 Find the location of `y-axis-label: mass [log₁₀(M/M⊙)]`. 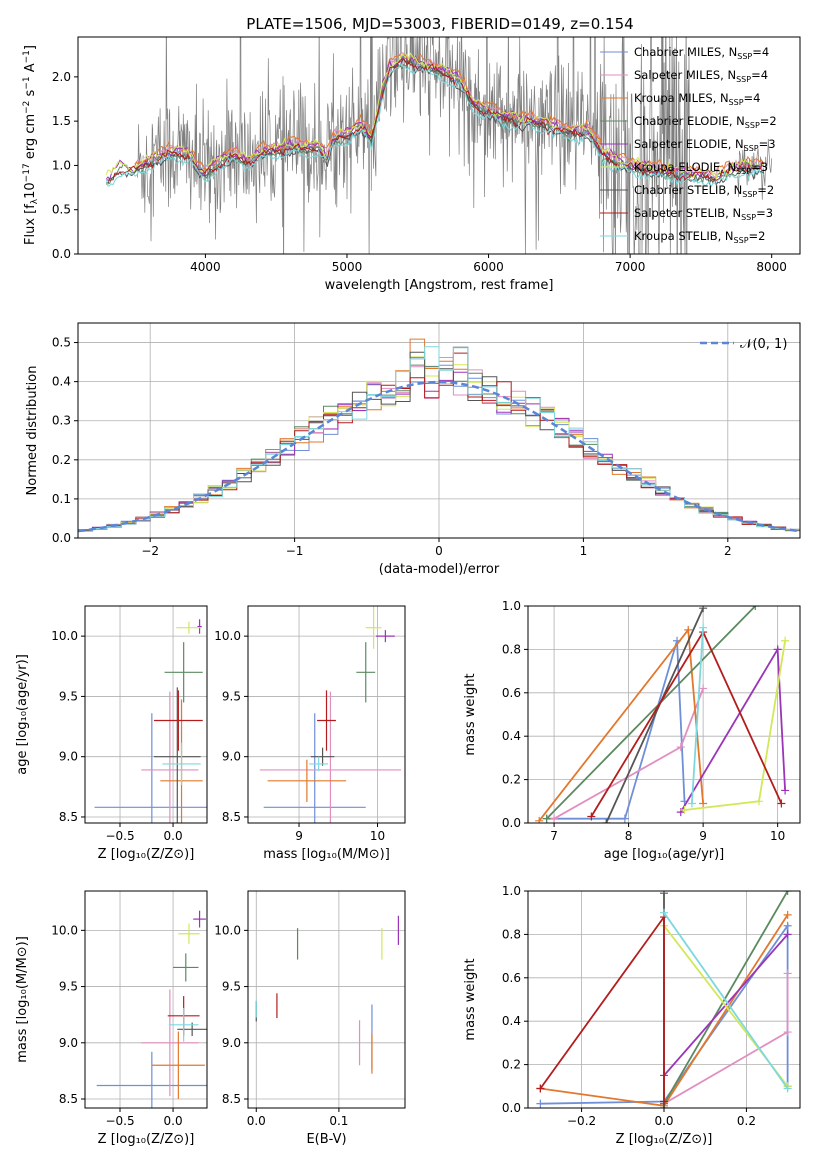

y-axis-label: mass [log₁₀(M/M⊙)] is located at coordinates (22, 999).